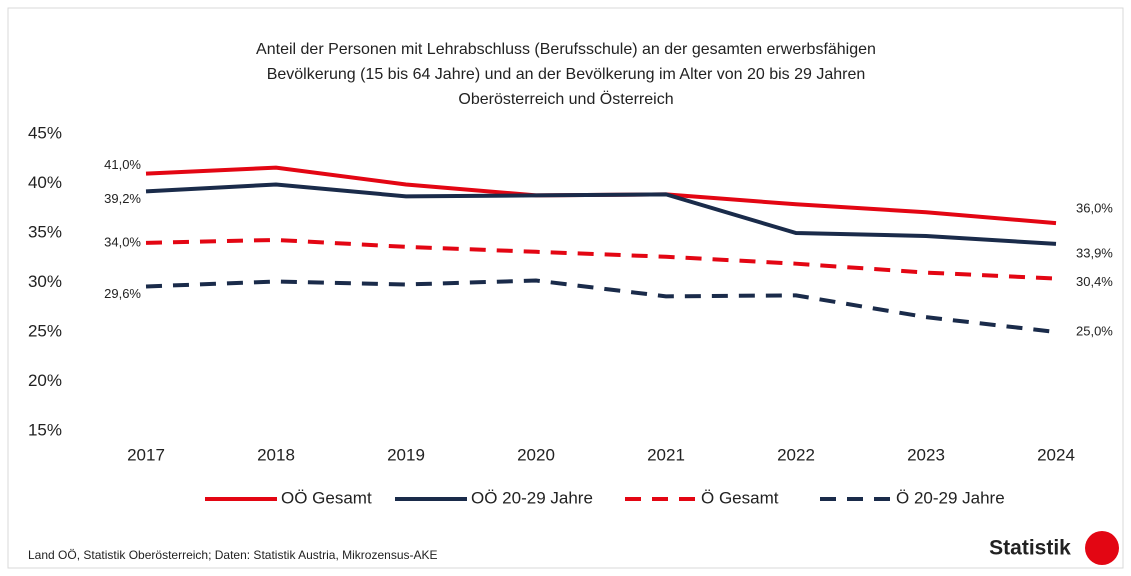 This screenshot has width=1131, height=576. What do you see at coordinates (1102, 548) in the screenshot?
I see `logo-mark` at bounding box center [1102, 548].